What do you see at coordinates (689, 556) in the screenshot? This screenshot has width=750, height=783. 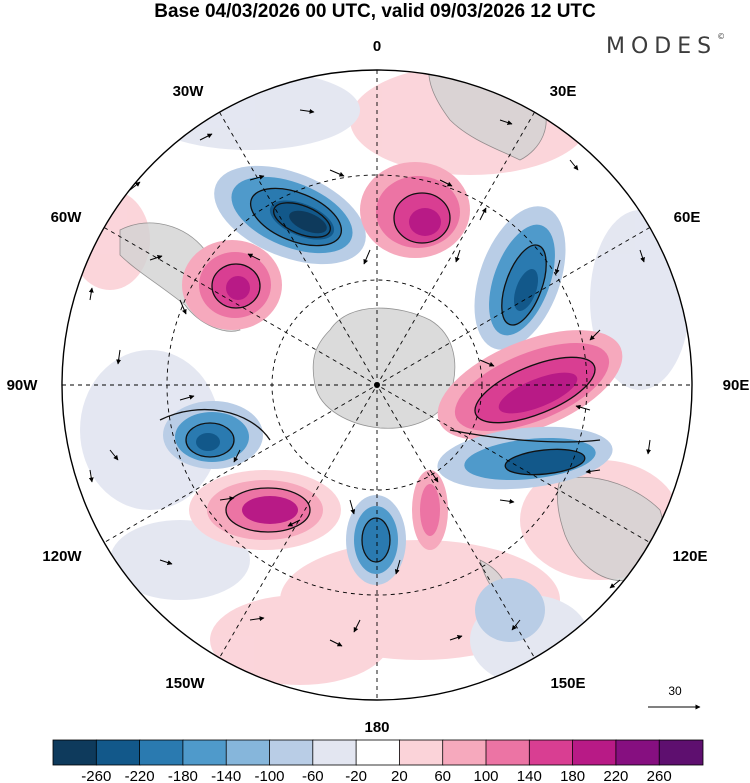 I see `lon-label-120e: 120E` at bounding box center [689, 556].